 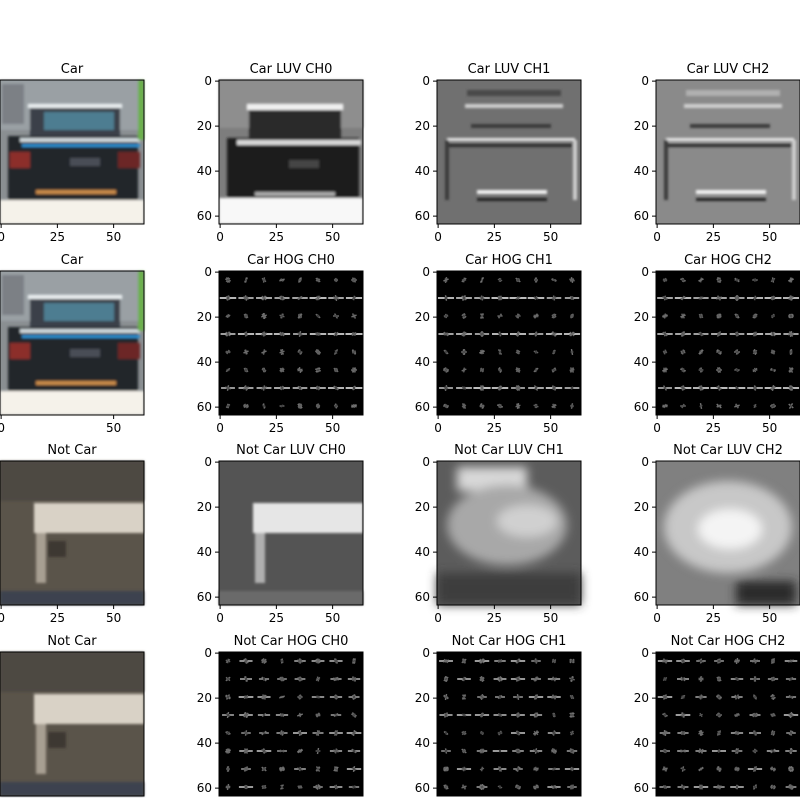 I want to click on panel-r0c3: Car LUV CH2 0 20 40 60 0 25 50, so click(x=717, y=153).